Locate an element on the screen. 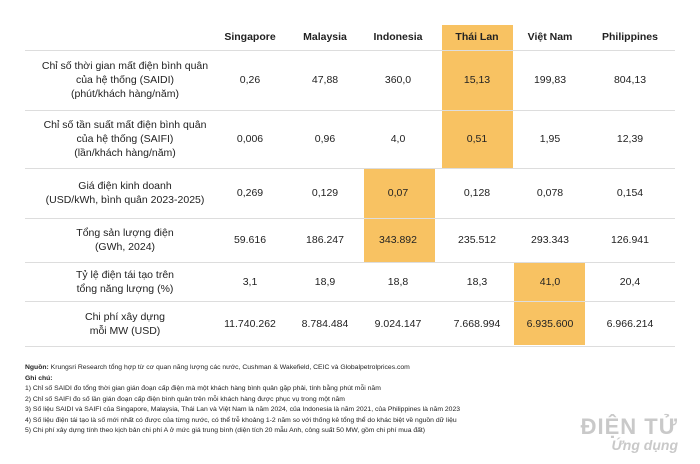 The width and height of the screenshot is (700, 464). row-label-line: của hệ thống (SAIFI) is located at coordinates (125, 139).